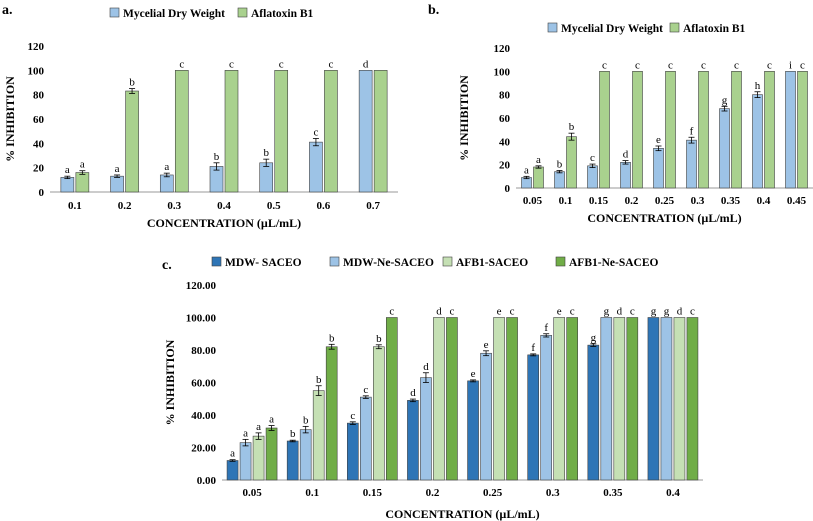 The image size is (813, 521). What do you see at coordinates (797, 201) in the screenshot?
I see `x-tick-label: 0.45` at bounding box center [797, 201].